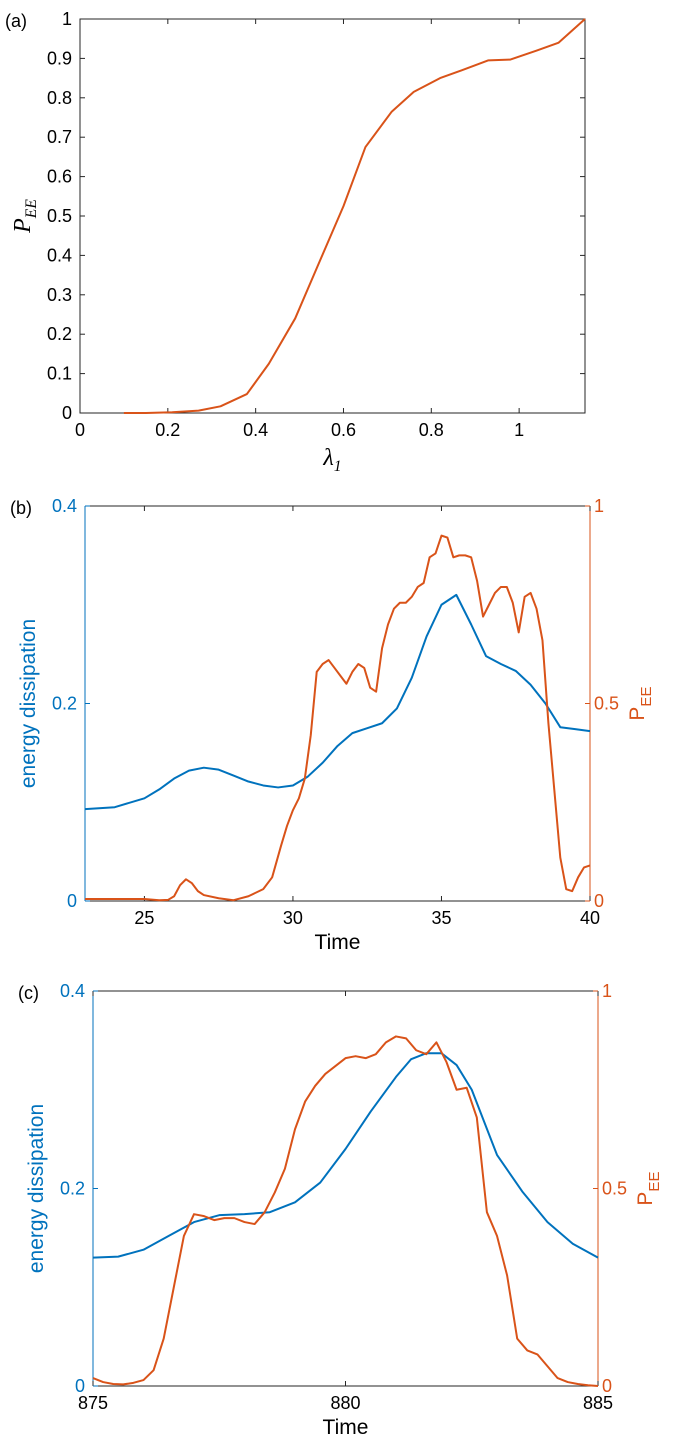 The height and width of the screenshot is (1442, 685). What do you see at coordinates (80, 430) in the screenshot?
I see `x-tick-label: 0` at bounding box center [80, 430].